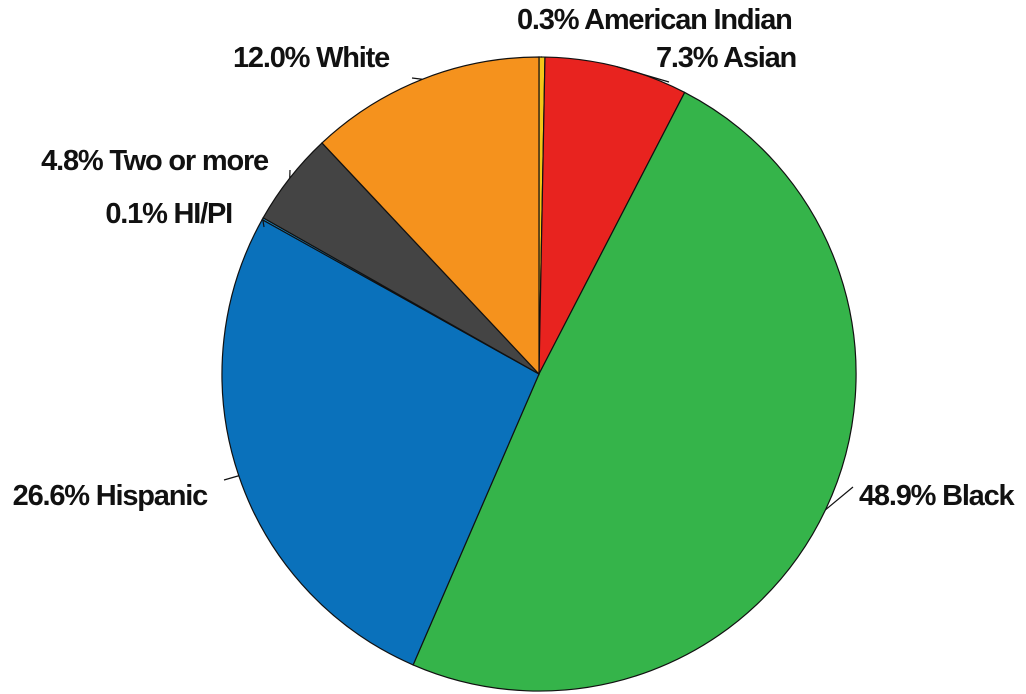  Describe the element at coordinates (168, 214) in the screenshot. I see `slice-label-hi-pi: 0.1% HI/PI` at that location.